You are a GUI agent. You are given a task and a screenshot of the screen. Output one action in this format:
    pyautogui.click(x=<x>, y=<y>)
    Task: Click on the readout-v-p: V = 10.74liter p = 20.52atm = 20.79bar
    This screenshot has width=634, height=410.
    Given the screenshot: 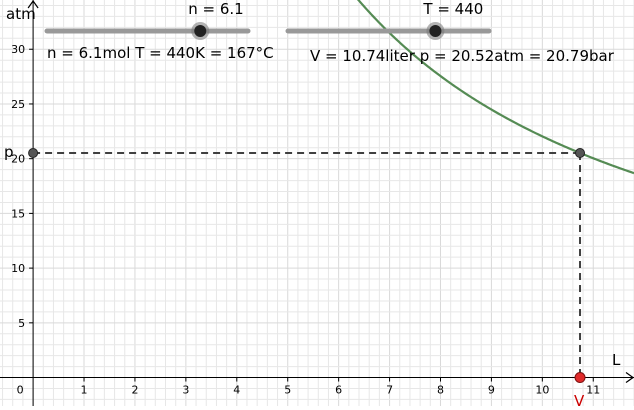 What is the action you would take?
    pyautogui.click(x=462, y=56)
    